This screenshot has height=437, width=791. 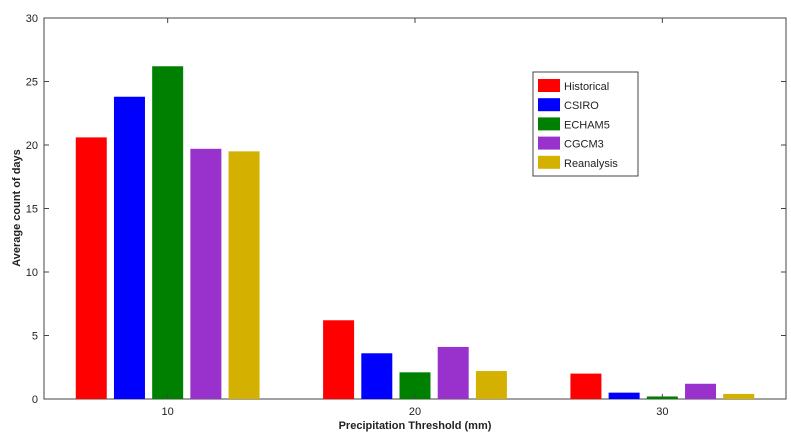 I want to click on legend-label-historical: Historical, so click(x=586, y=87).